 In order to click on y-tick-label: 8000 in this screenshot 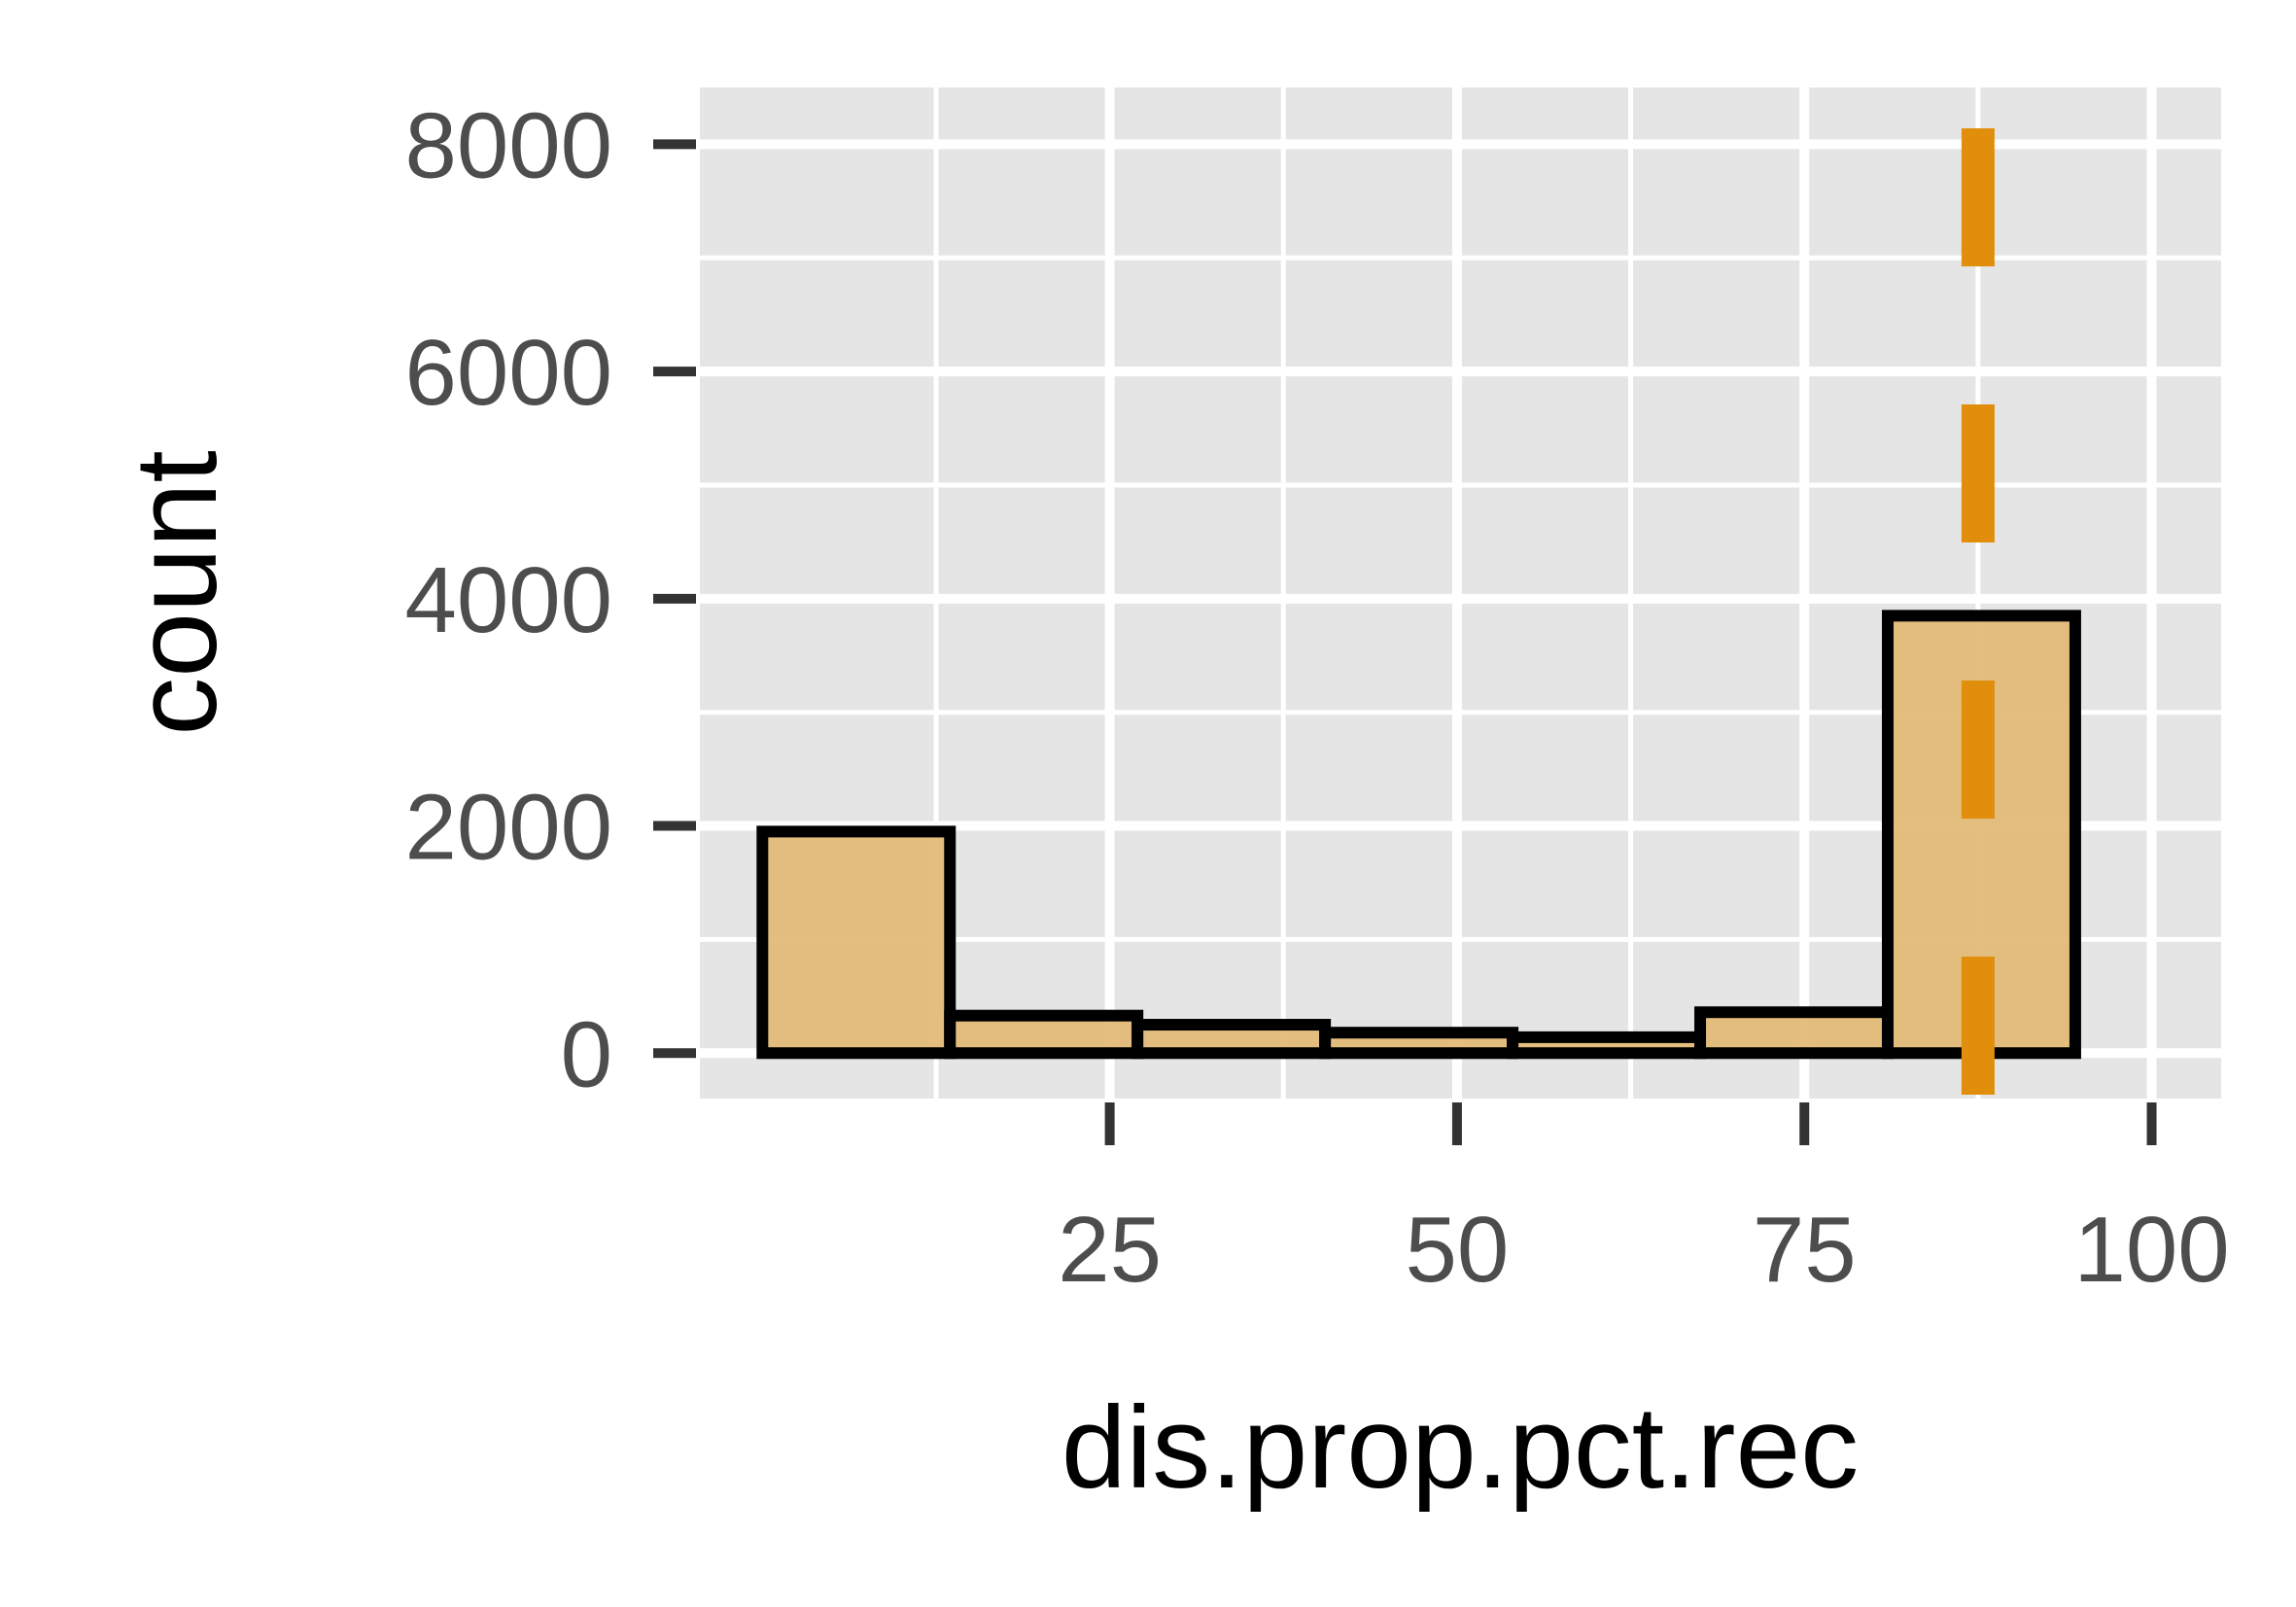, I will do `click(508, 145)`.